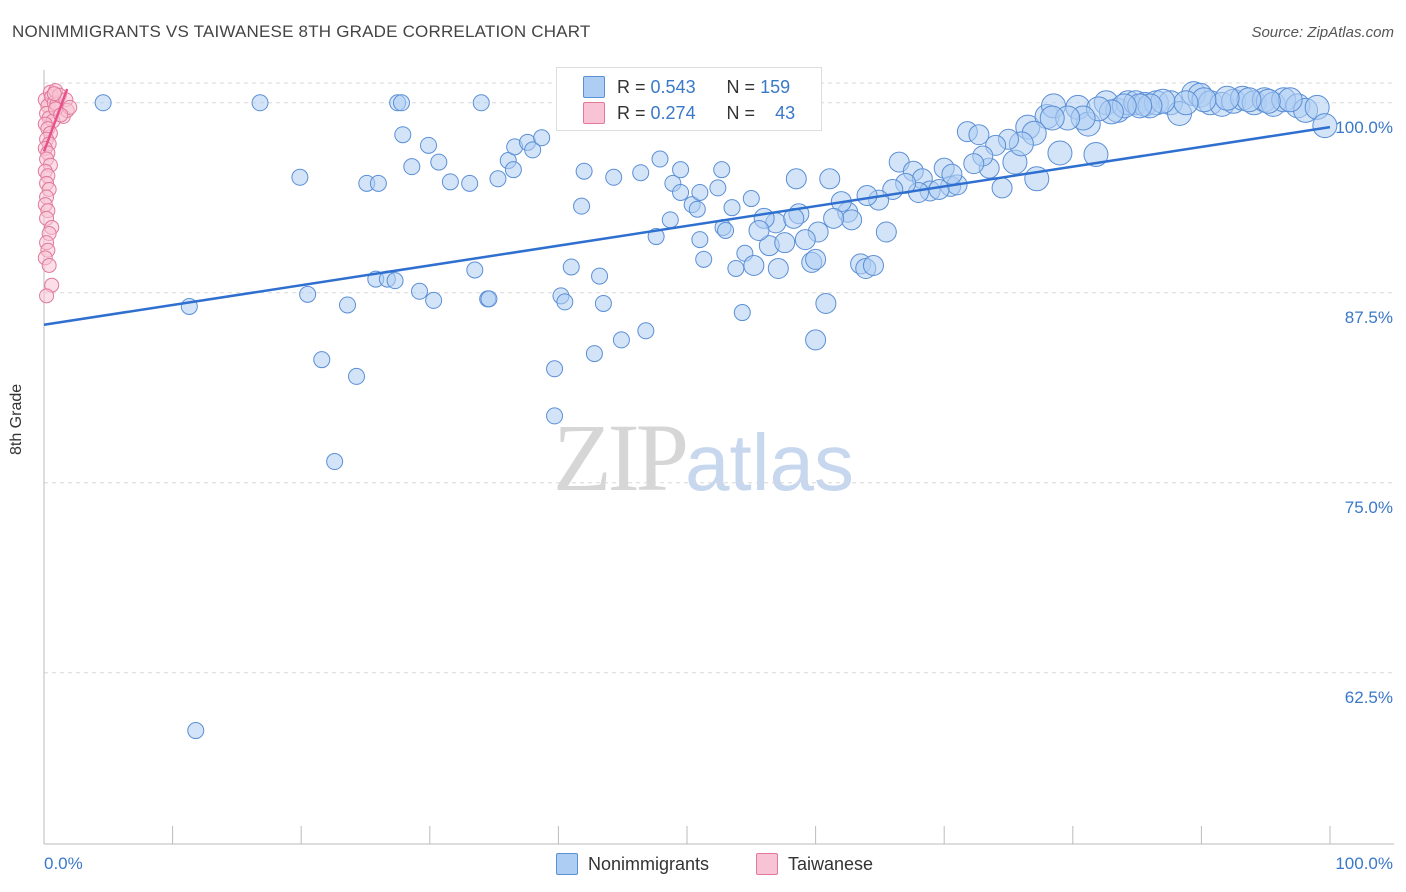 The width and height of the screenshot is (1406, 892). Describe the element at coordinates (1369, 697) in the screenshot. I see `y-tick-label: 62.5%` at that location.